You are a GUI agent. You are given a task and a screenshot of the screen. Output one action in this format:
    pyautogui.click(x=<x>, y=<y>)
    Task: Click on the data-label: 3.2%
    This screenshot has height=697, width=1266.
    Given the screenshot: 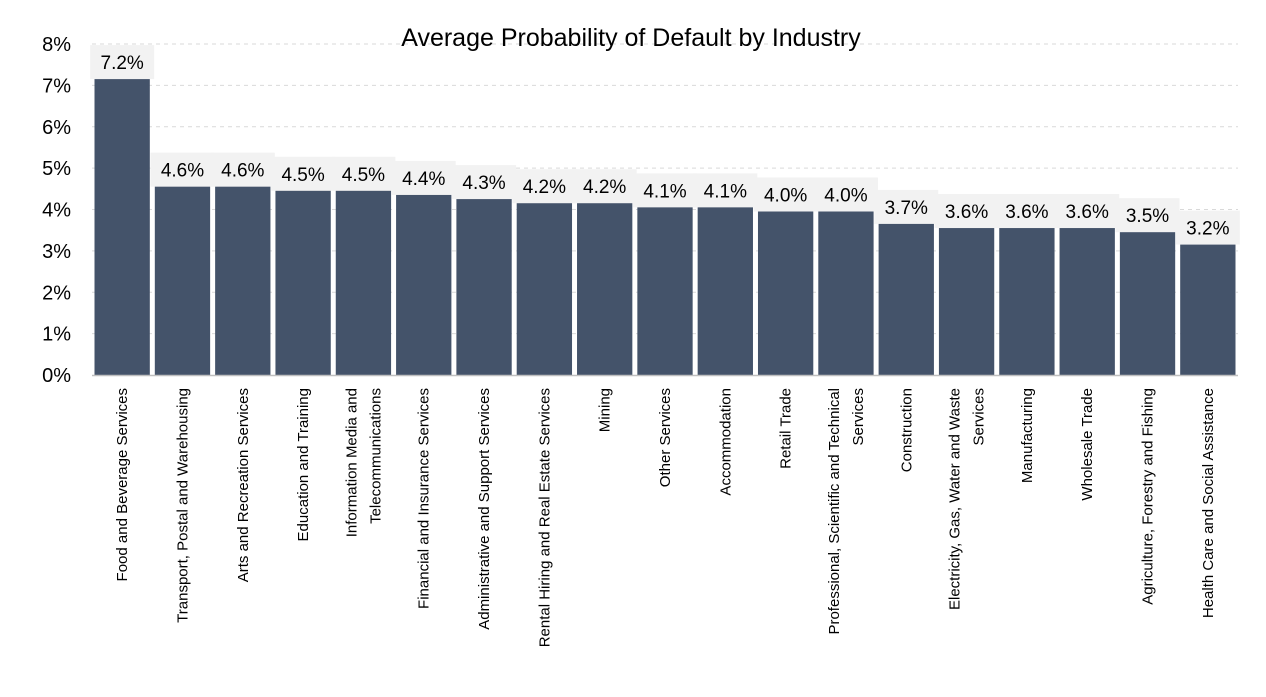 What is the action you would take?
    pyautogui.click(x=1207, y=229)
    